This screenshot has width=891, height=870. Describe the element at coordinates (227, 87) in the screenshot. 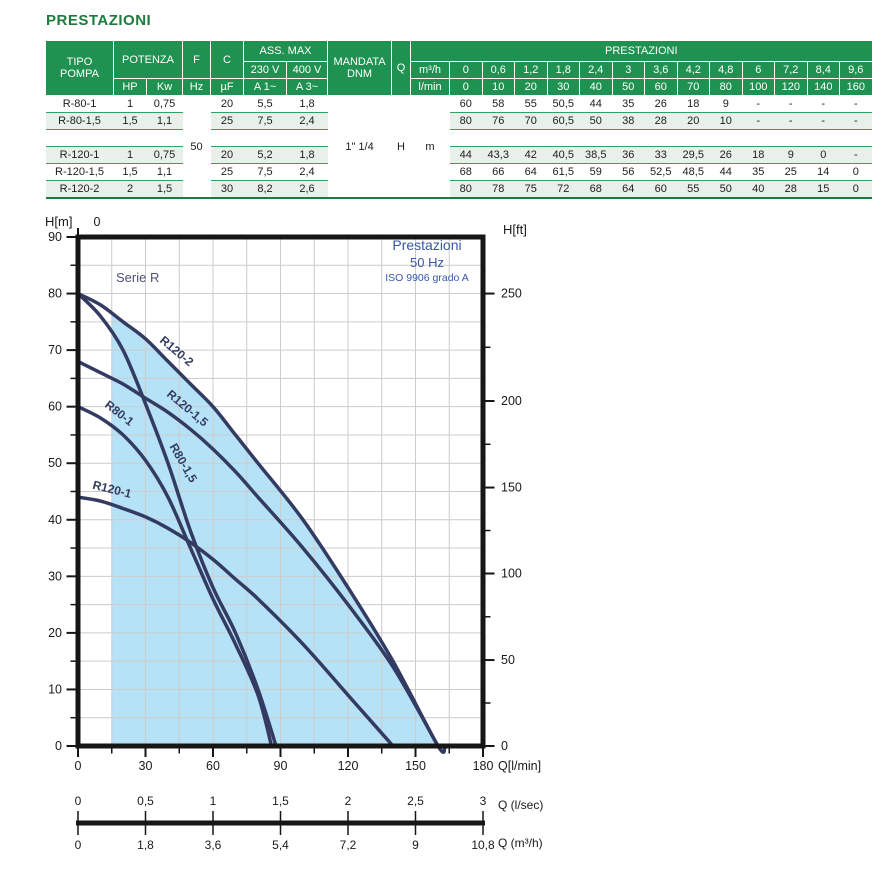

I see `col-header-uf: µF` at that location.